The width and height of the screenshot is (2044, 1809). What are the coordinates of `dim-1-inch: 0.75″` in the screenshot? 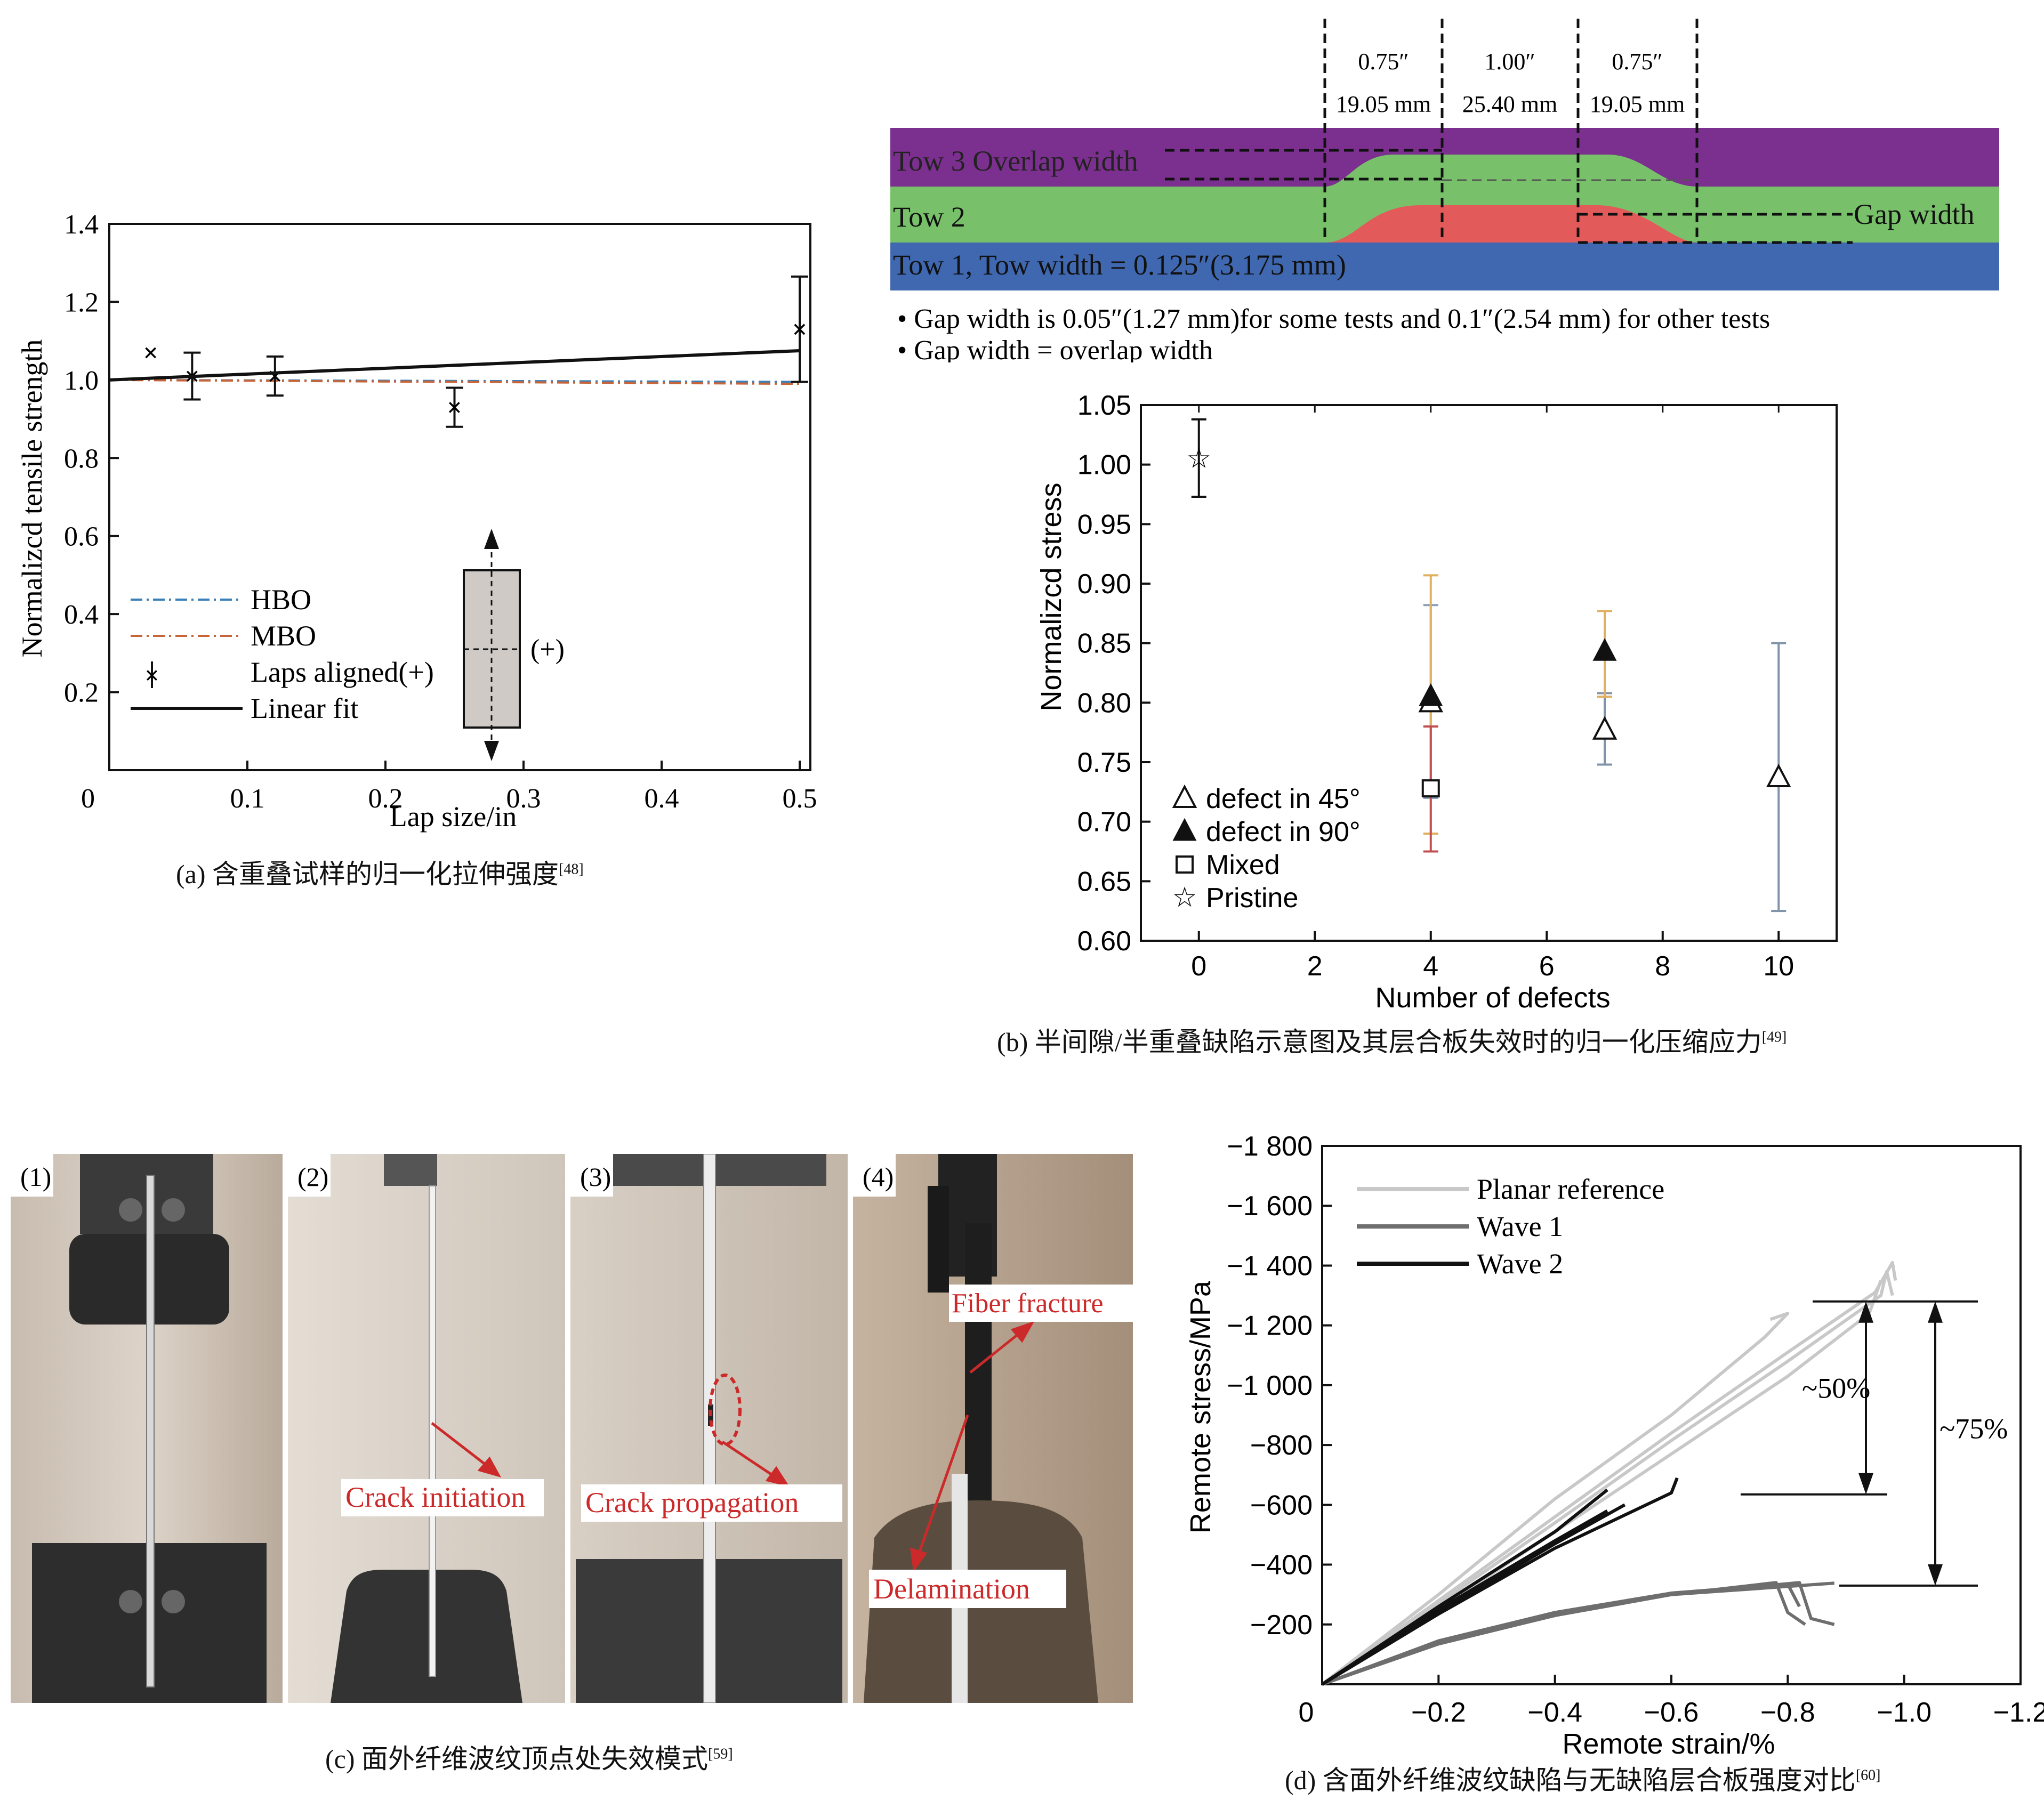 It's located at (1383, 62).